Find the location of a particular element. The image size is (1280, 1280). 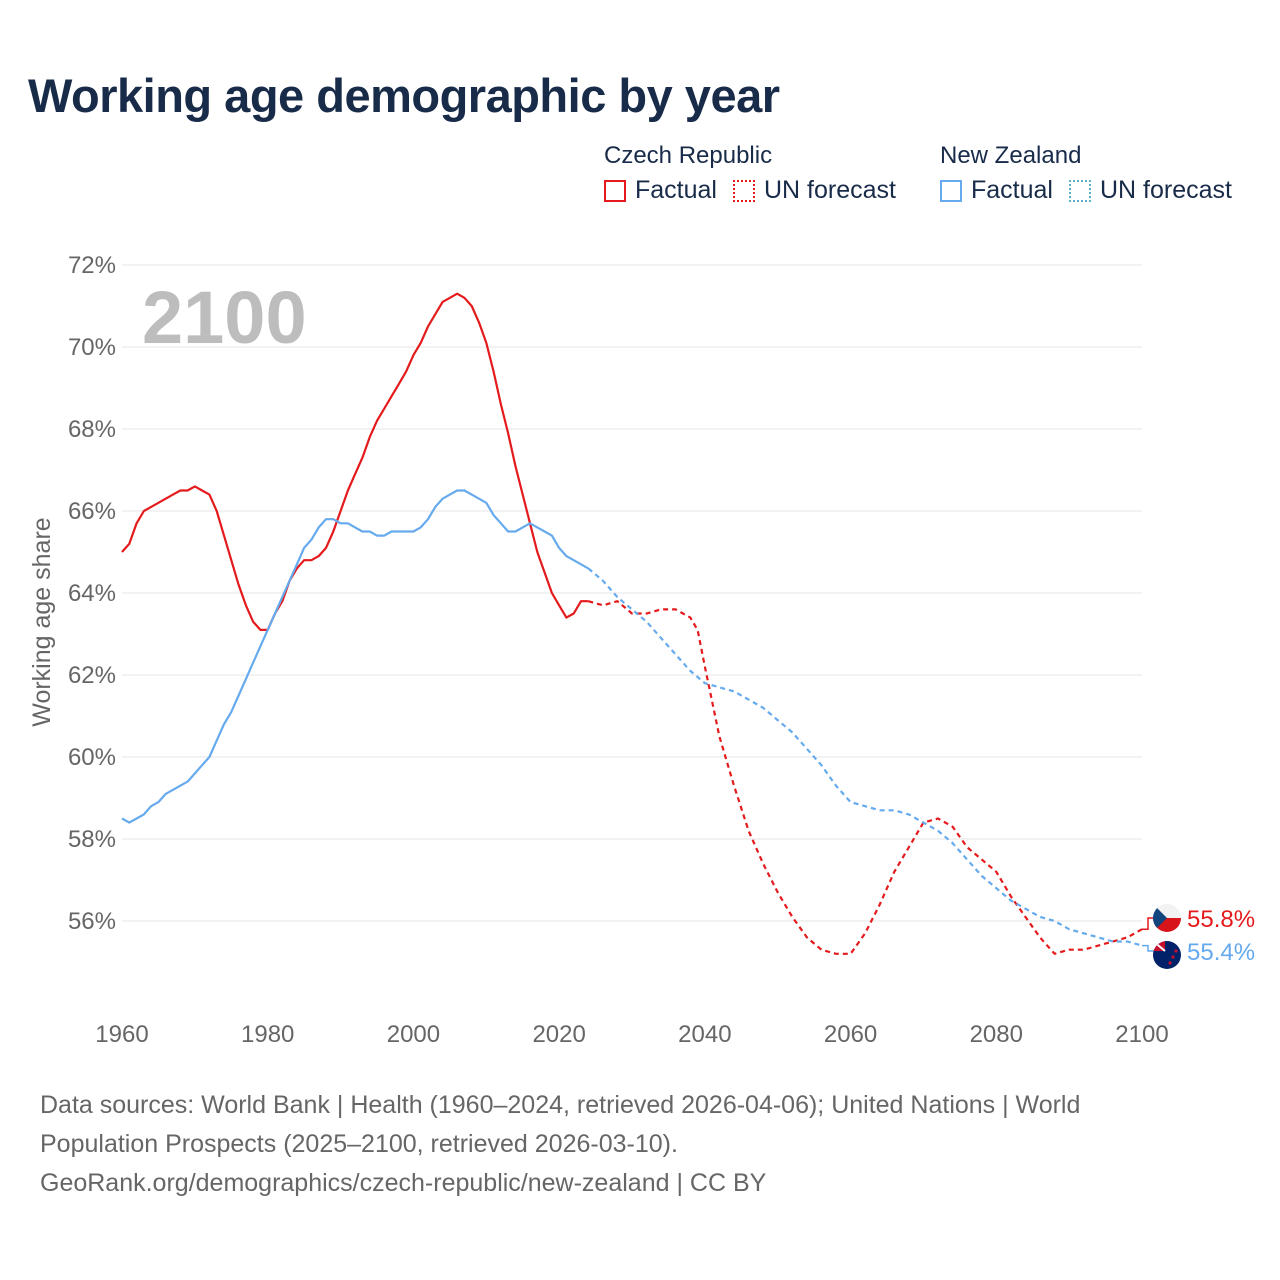

legend-item-nz-forecast: UN forecast is located at coordinates (1150, 190).